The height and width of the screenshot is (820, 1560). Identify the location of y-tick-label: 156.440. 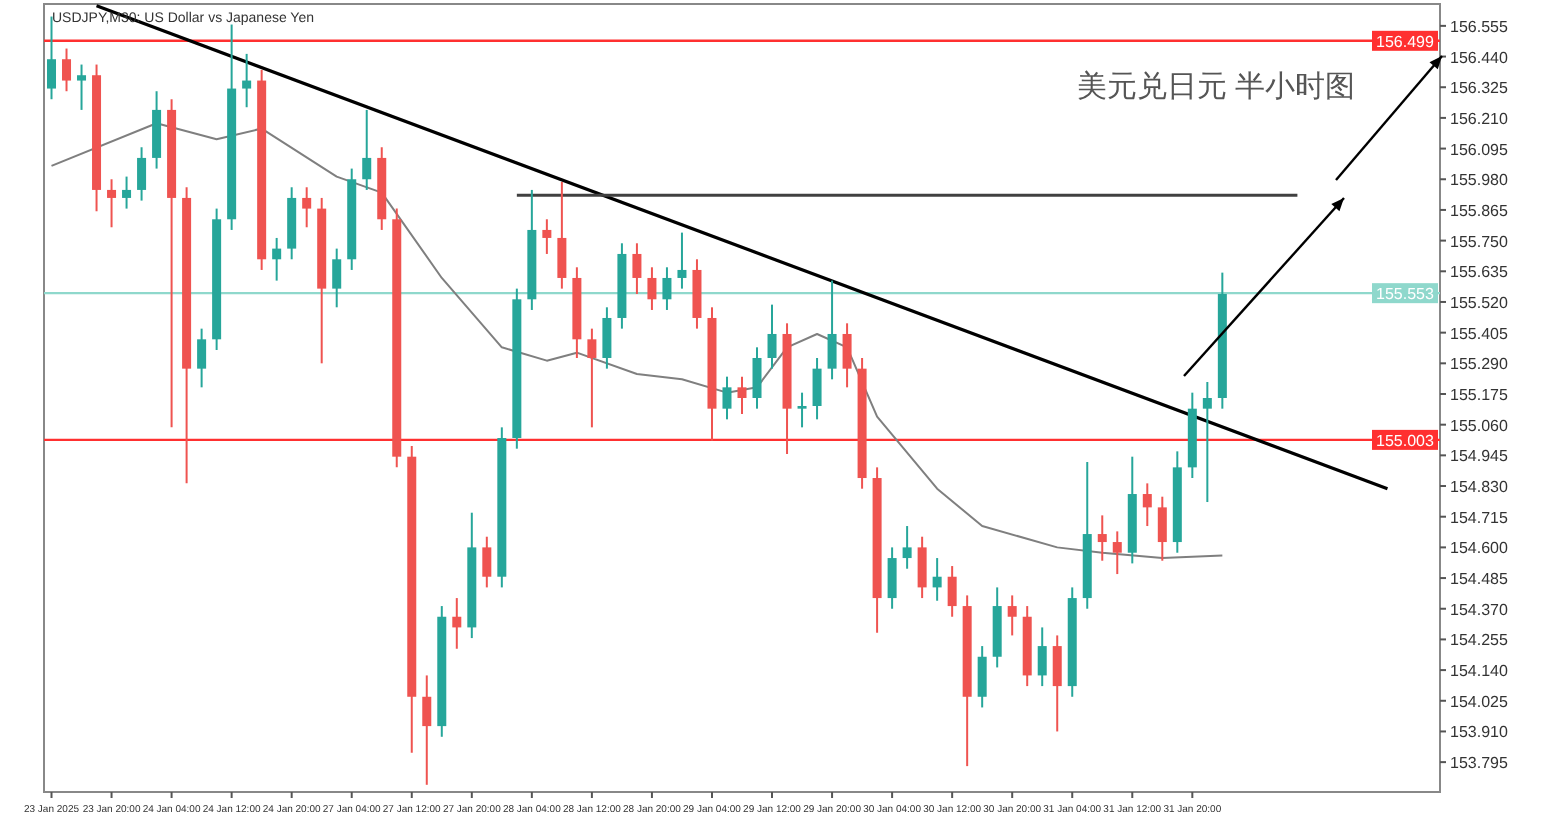
(1479, 57).